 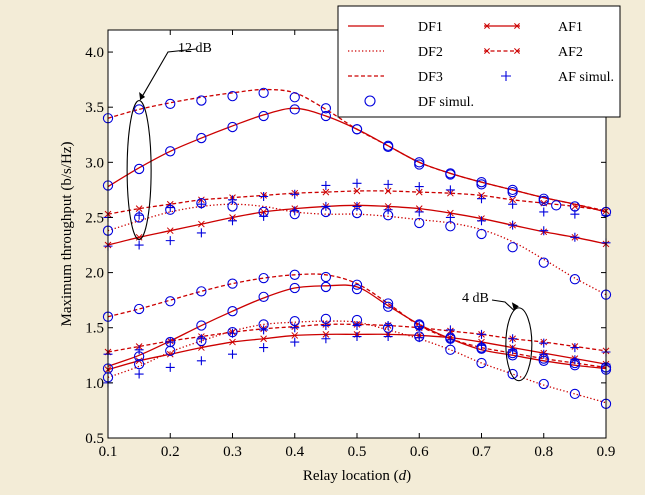 What do you see at coordinates (94, 439) in the screenshot?
I see `y-tick-label: 0.5` at bounding box center [94, 439].